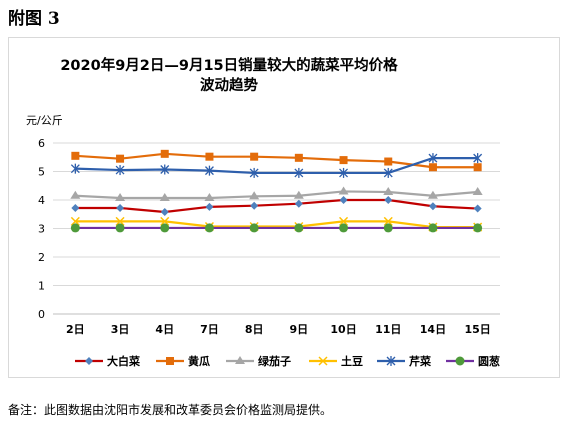  Describe the element at coordinates (199, 361) in the screenshot. I see `legend-label: 黄瓜` at that location.